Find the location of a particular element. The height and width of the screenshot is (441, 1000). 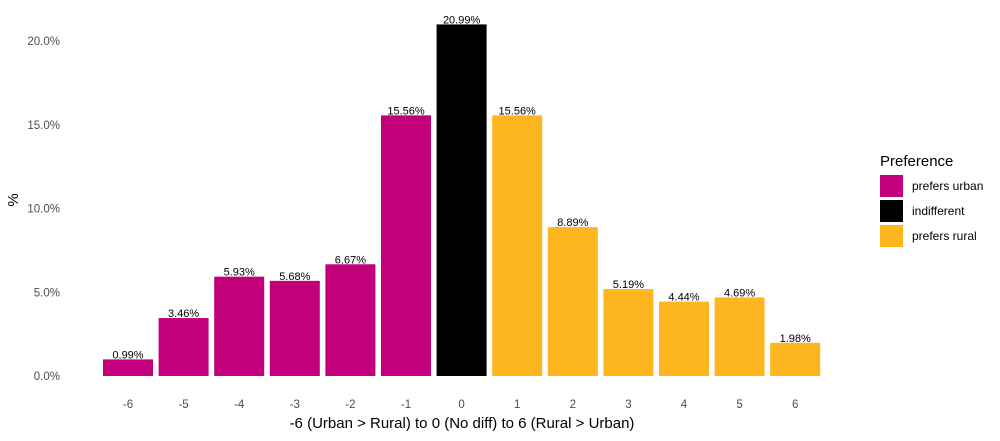

x-tick-label: 6 is located at coordinates (795, 405).